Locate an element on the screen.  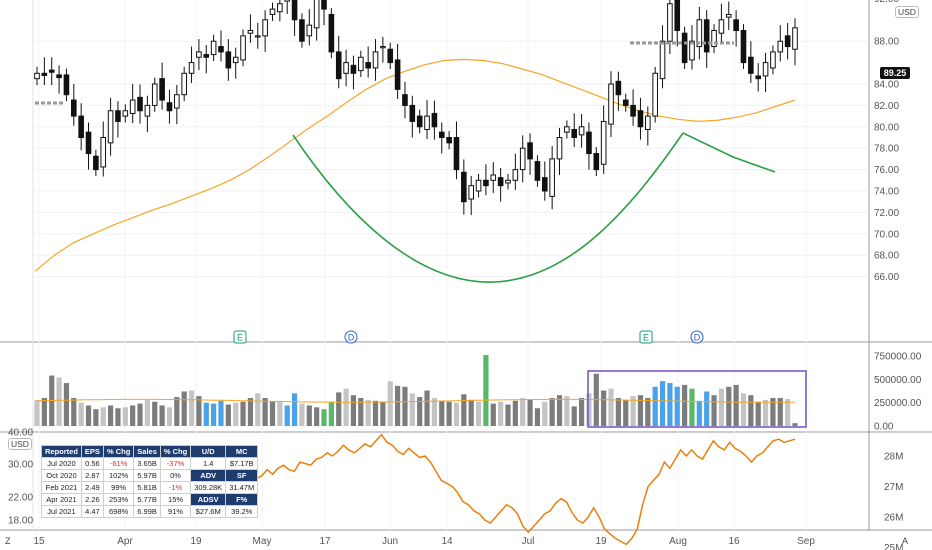
cup-pattern-curve is located at coordinates (488, 207).